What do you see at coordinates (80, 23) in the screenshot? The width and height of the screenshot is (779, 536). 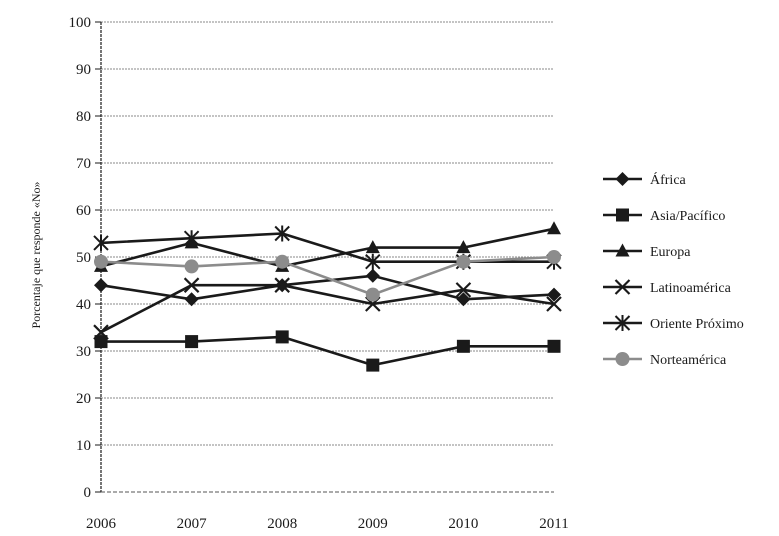 I see `y-tick-label: 100` at bounding box center [80, 23].